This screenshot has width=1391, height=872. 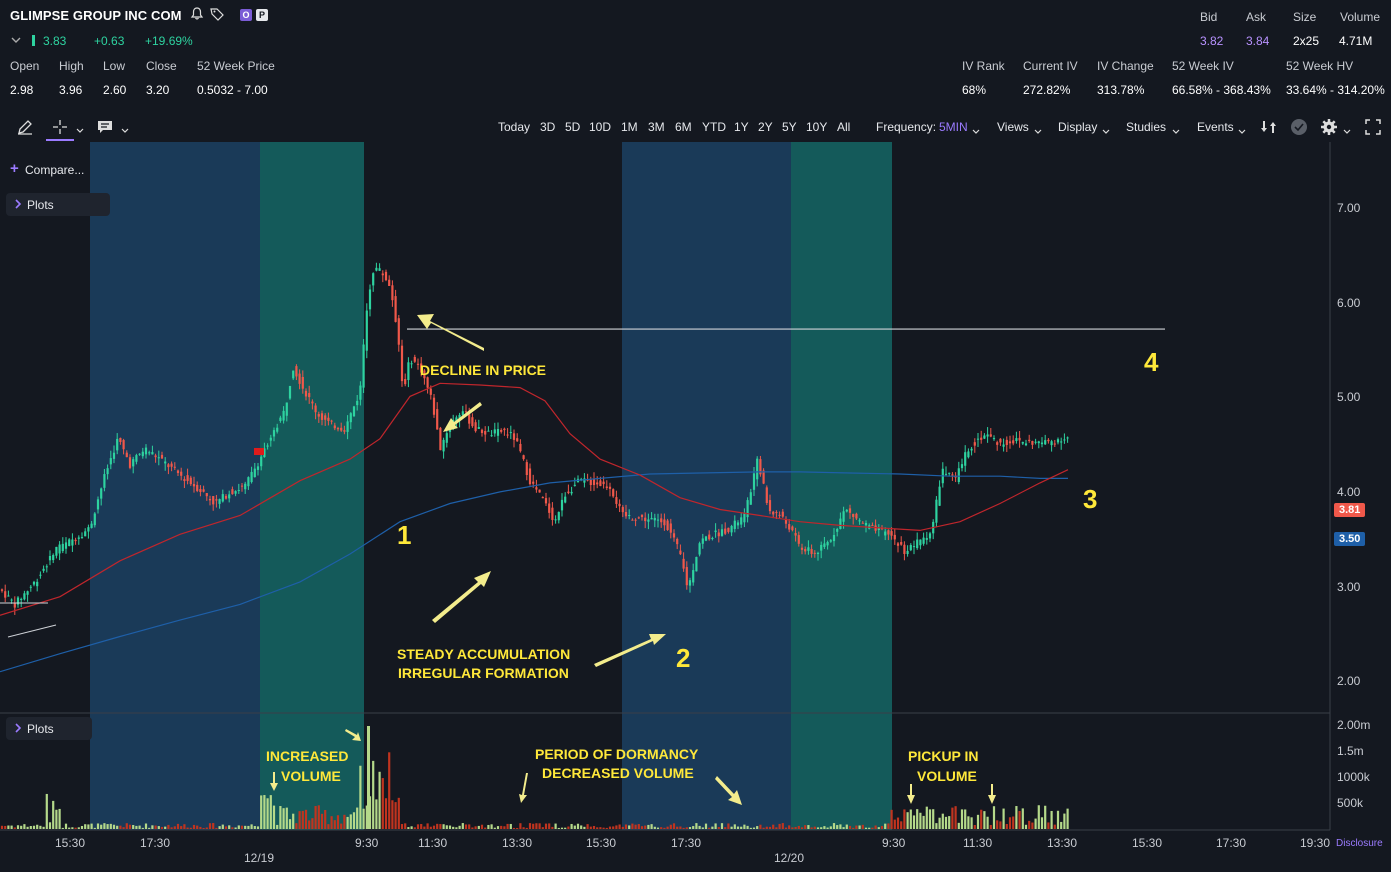 What do you see at coordinates (714, 127) in the screenshot?
I see `range-ytd: YTD` at bounding box center [714, 127].